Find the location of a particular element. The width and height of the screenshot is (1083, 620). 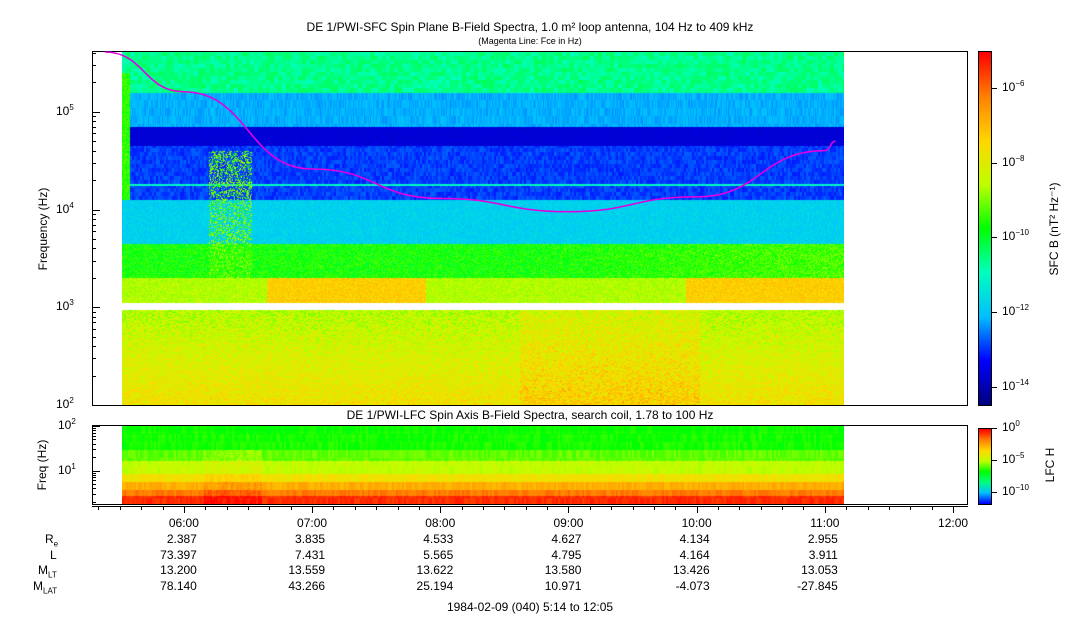

x-tick-label: 10:00 is located at coordinates (696, 523).